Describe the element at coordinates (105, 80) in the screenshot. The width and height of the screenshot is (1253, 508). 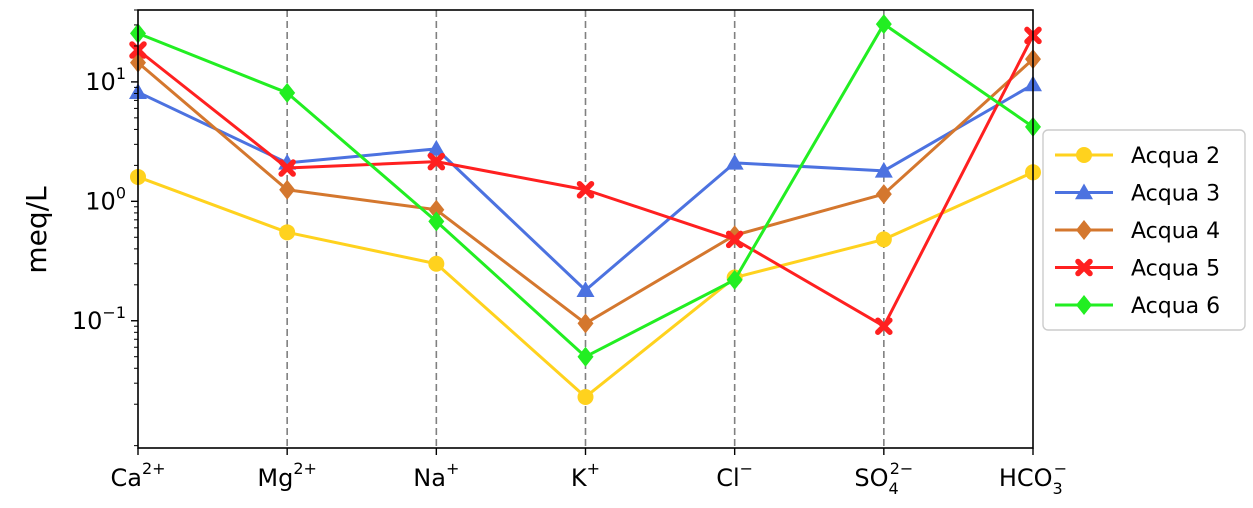
I see `y-tick-label: 10¹` at that location.